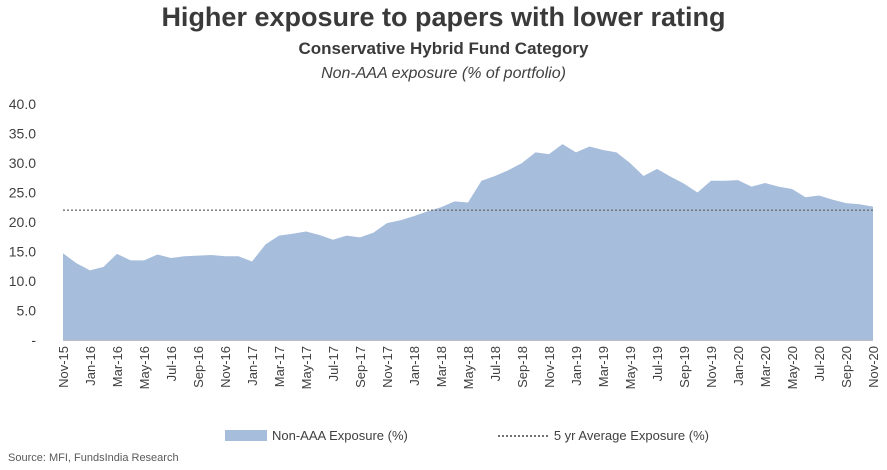  I want to click on x-tick-label: Nov-18, so click(549, 367).